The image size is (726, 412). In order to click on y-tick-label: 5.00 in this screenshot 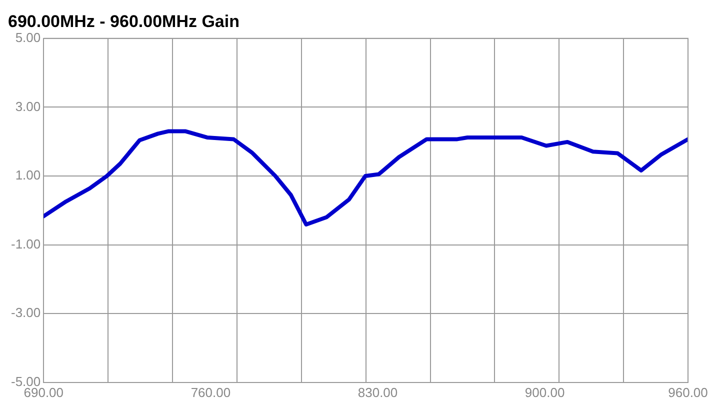, I will do `click(28, 37)`.